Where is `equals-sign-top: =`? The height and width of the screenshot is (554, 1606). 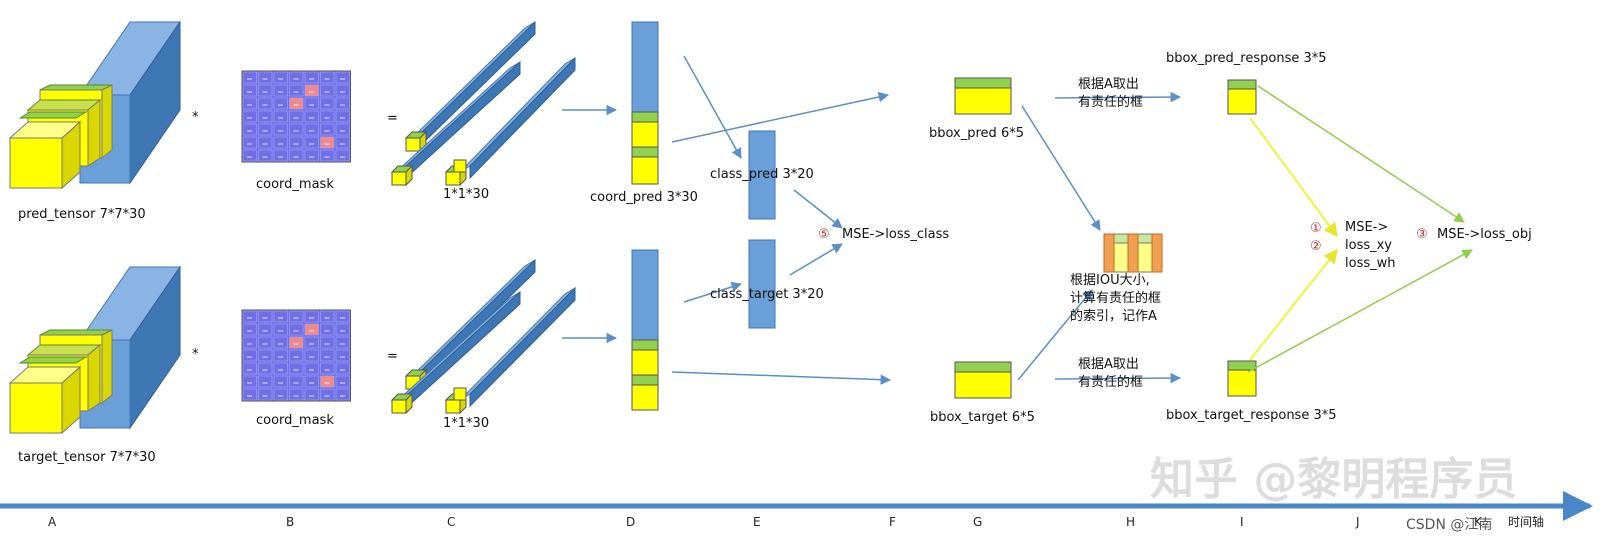 equals-sign-top: = is located at coordinates (392, 118).